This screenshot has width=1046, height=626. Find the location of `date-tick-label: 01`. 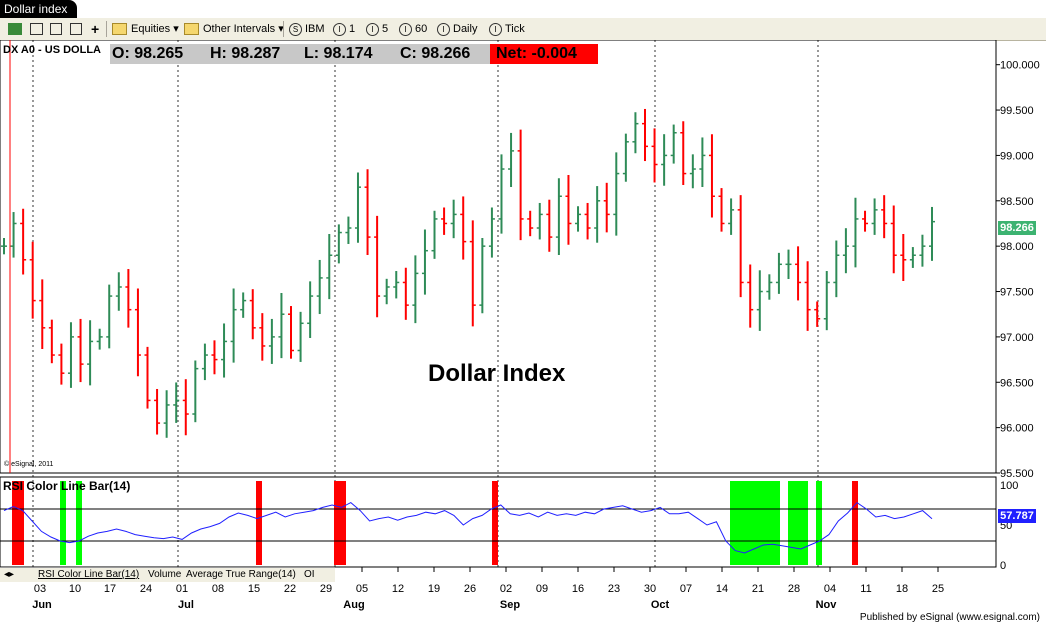

date-tick-label: 01 is located at coordinates (182, 589).